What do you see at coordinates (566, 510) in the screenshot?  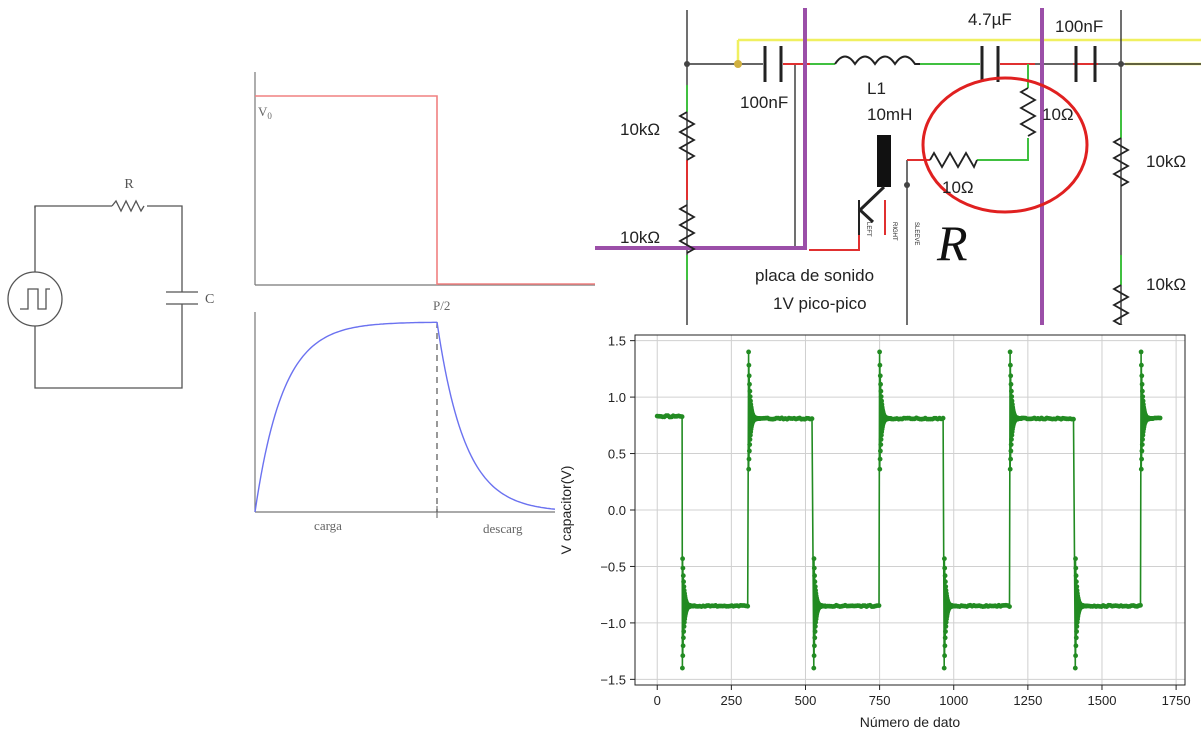 I see `chart-y-axis-label: V capacitor(V)` at bounding box center [566, 510].